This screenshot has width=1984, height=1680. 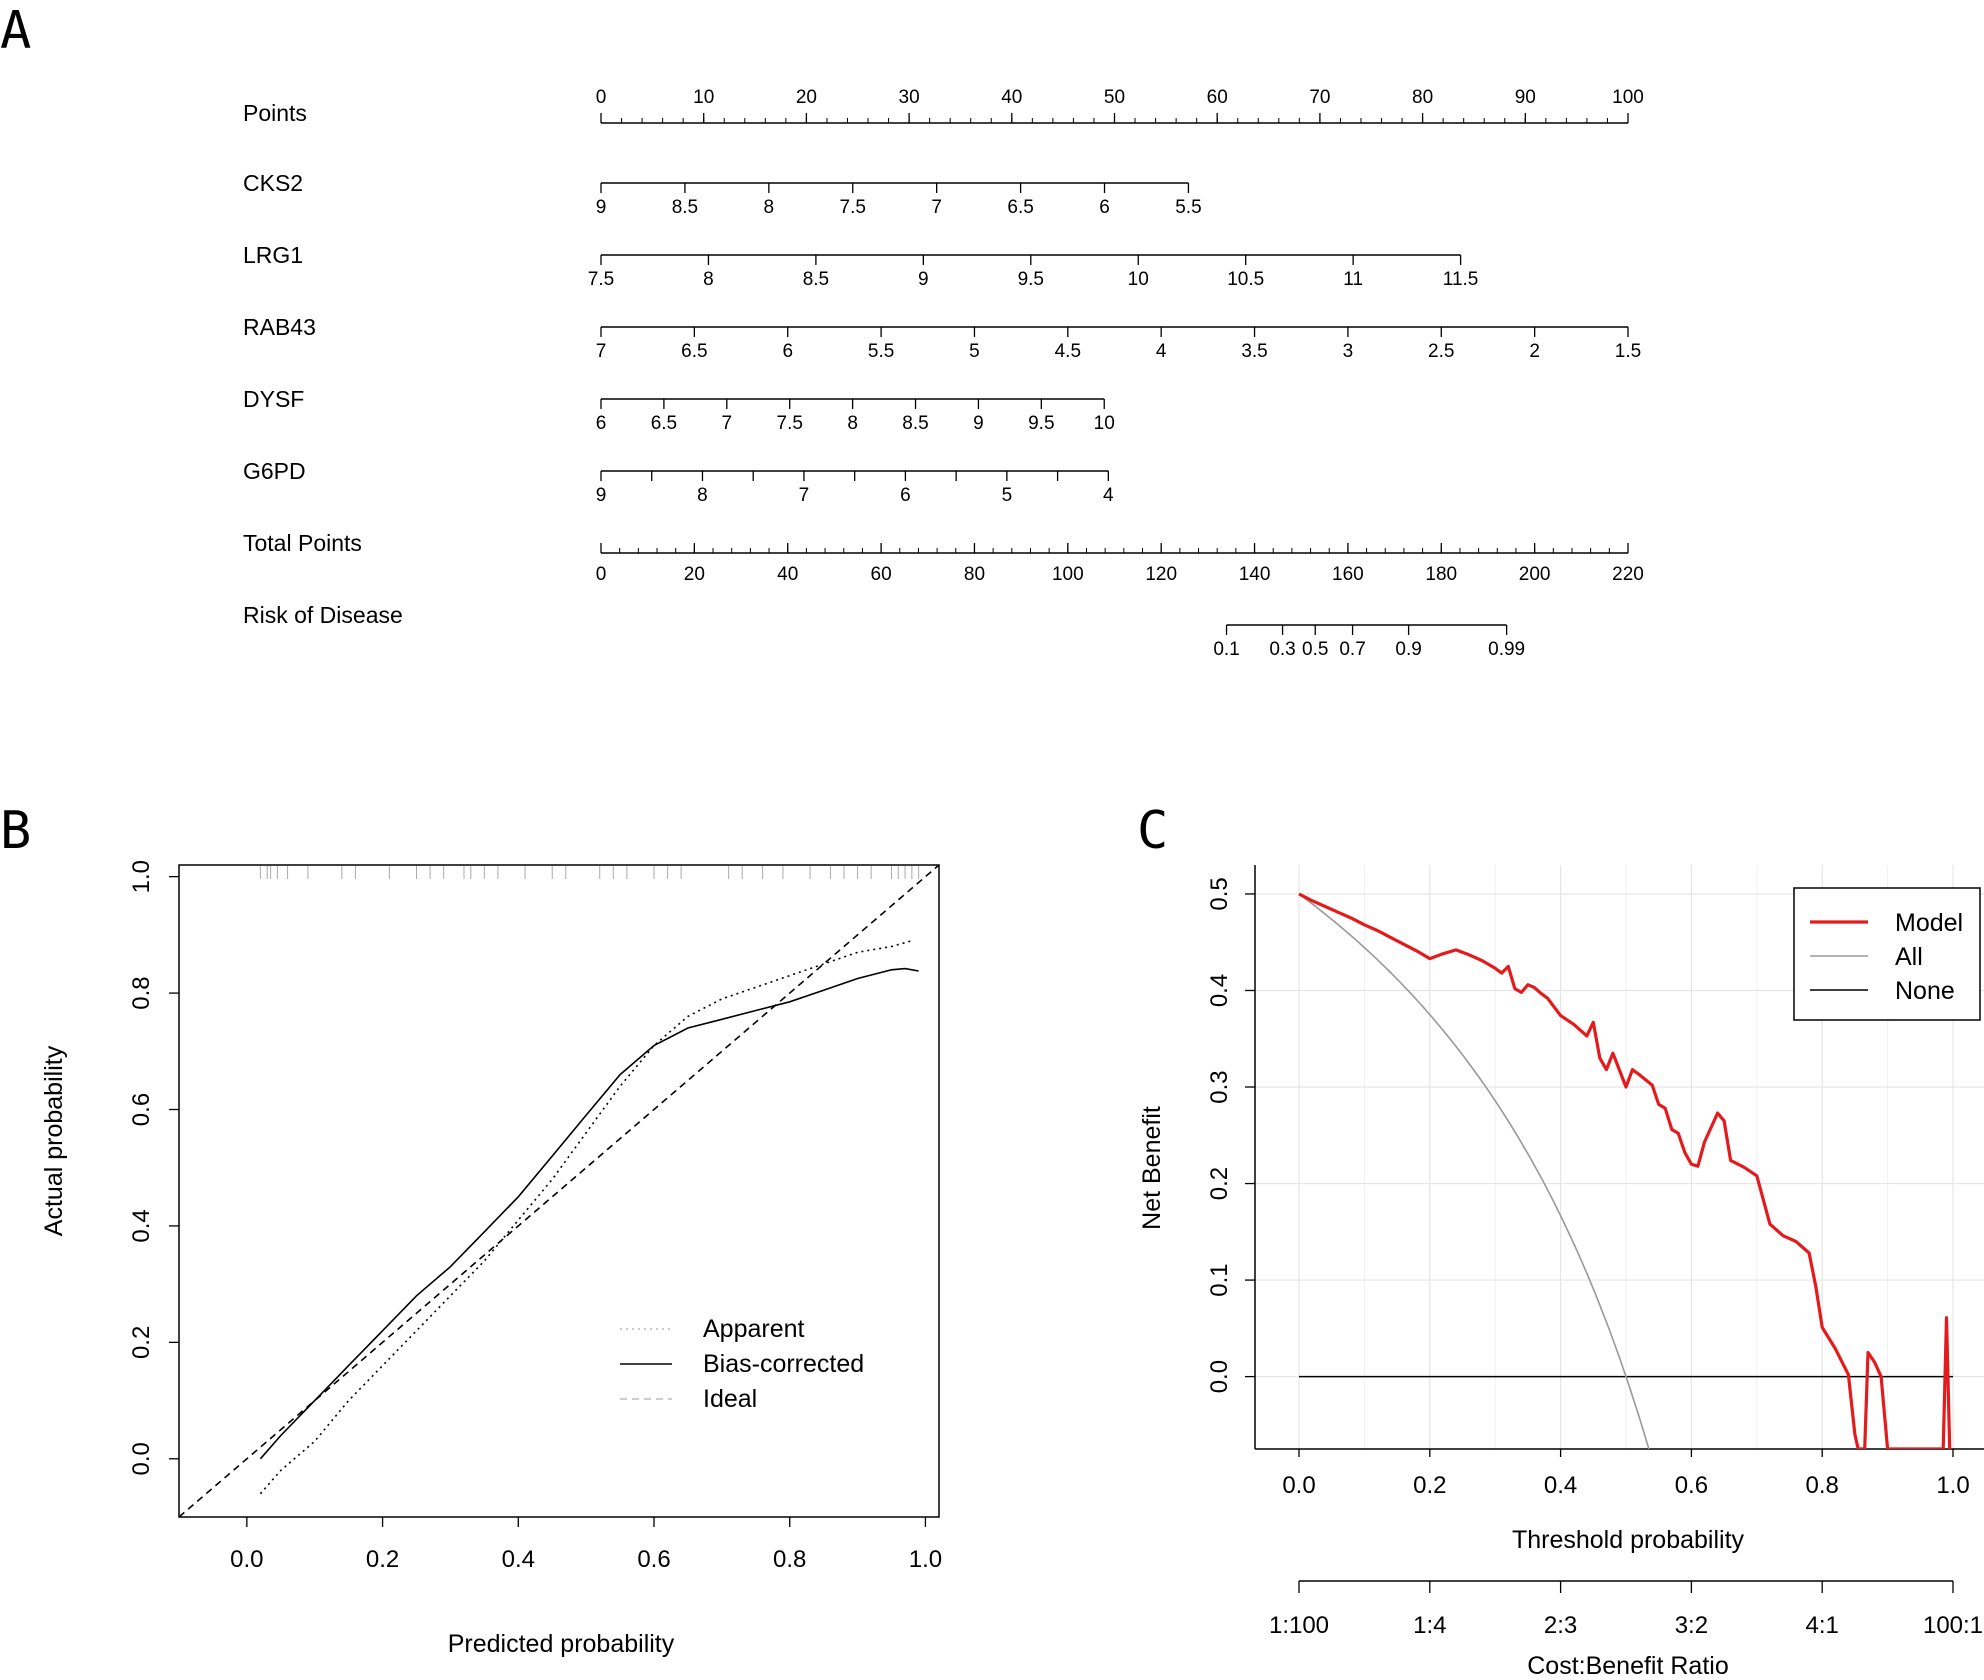 I want to click on rab43-tick-label: 2, so click(x=1534, y=351).